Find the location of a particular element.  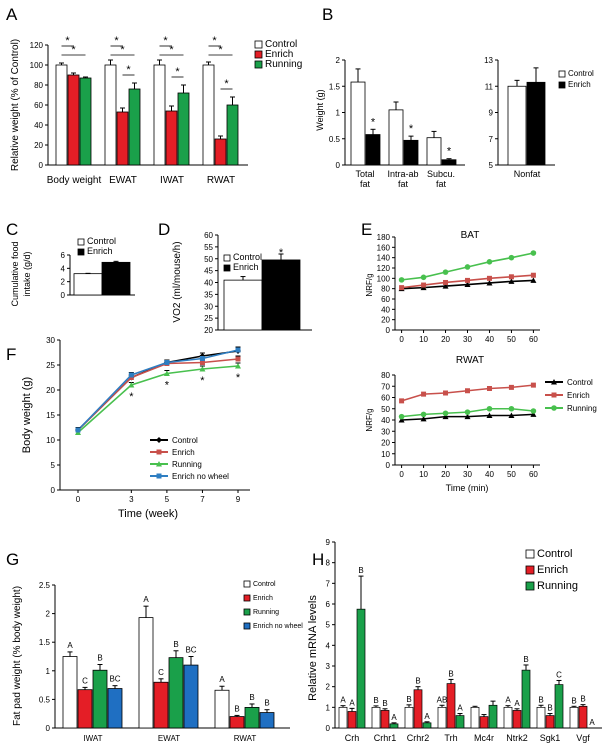

x-tick-label: 0 is located at coordinates (401, 474).